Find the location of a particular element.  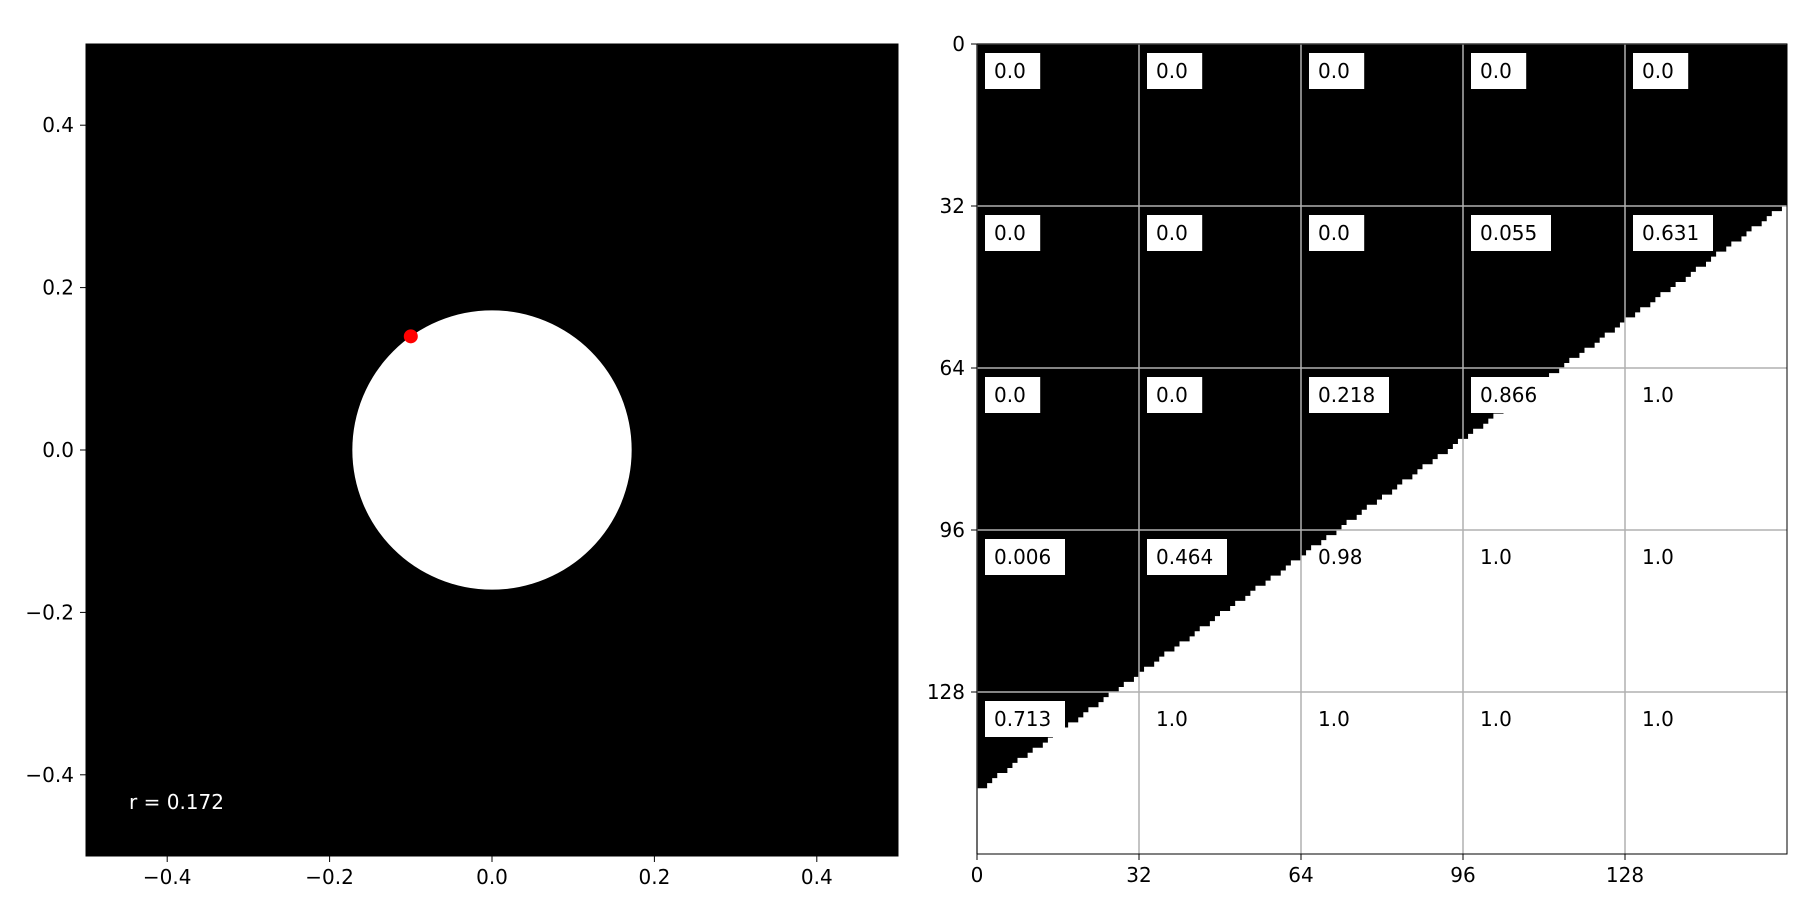

y-tick-label: 32 is located at coordinates (952, 206).